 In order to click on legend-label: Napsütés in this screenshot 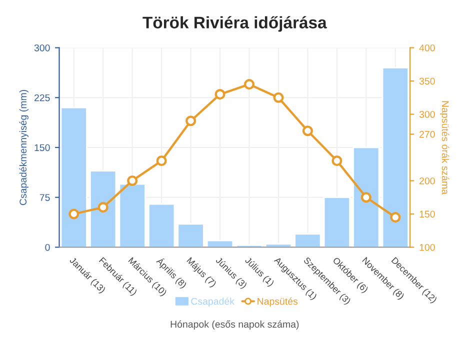, I will do `click(278, 302)`.